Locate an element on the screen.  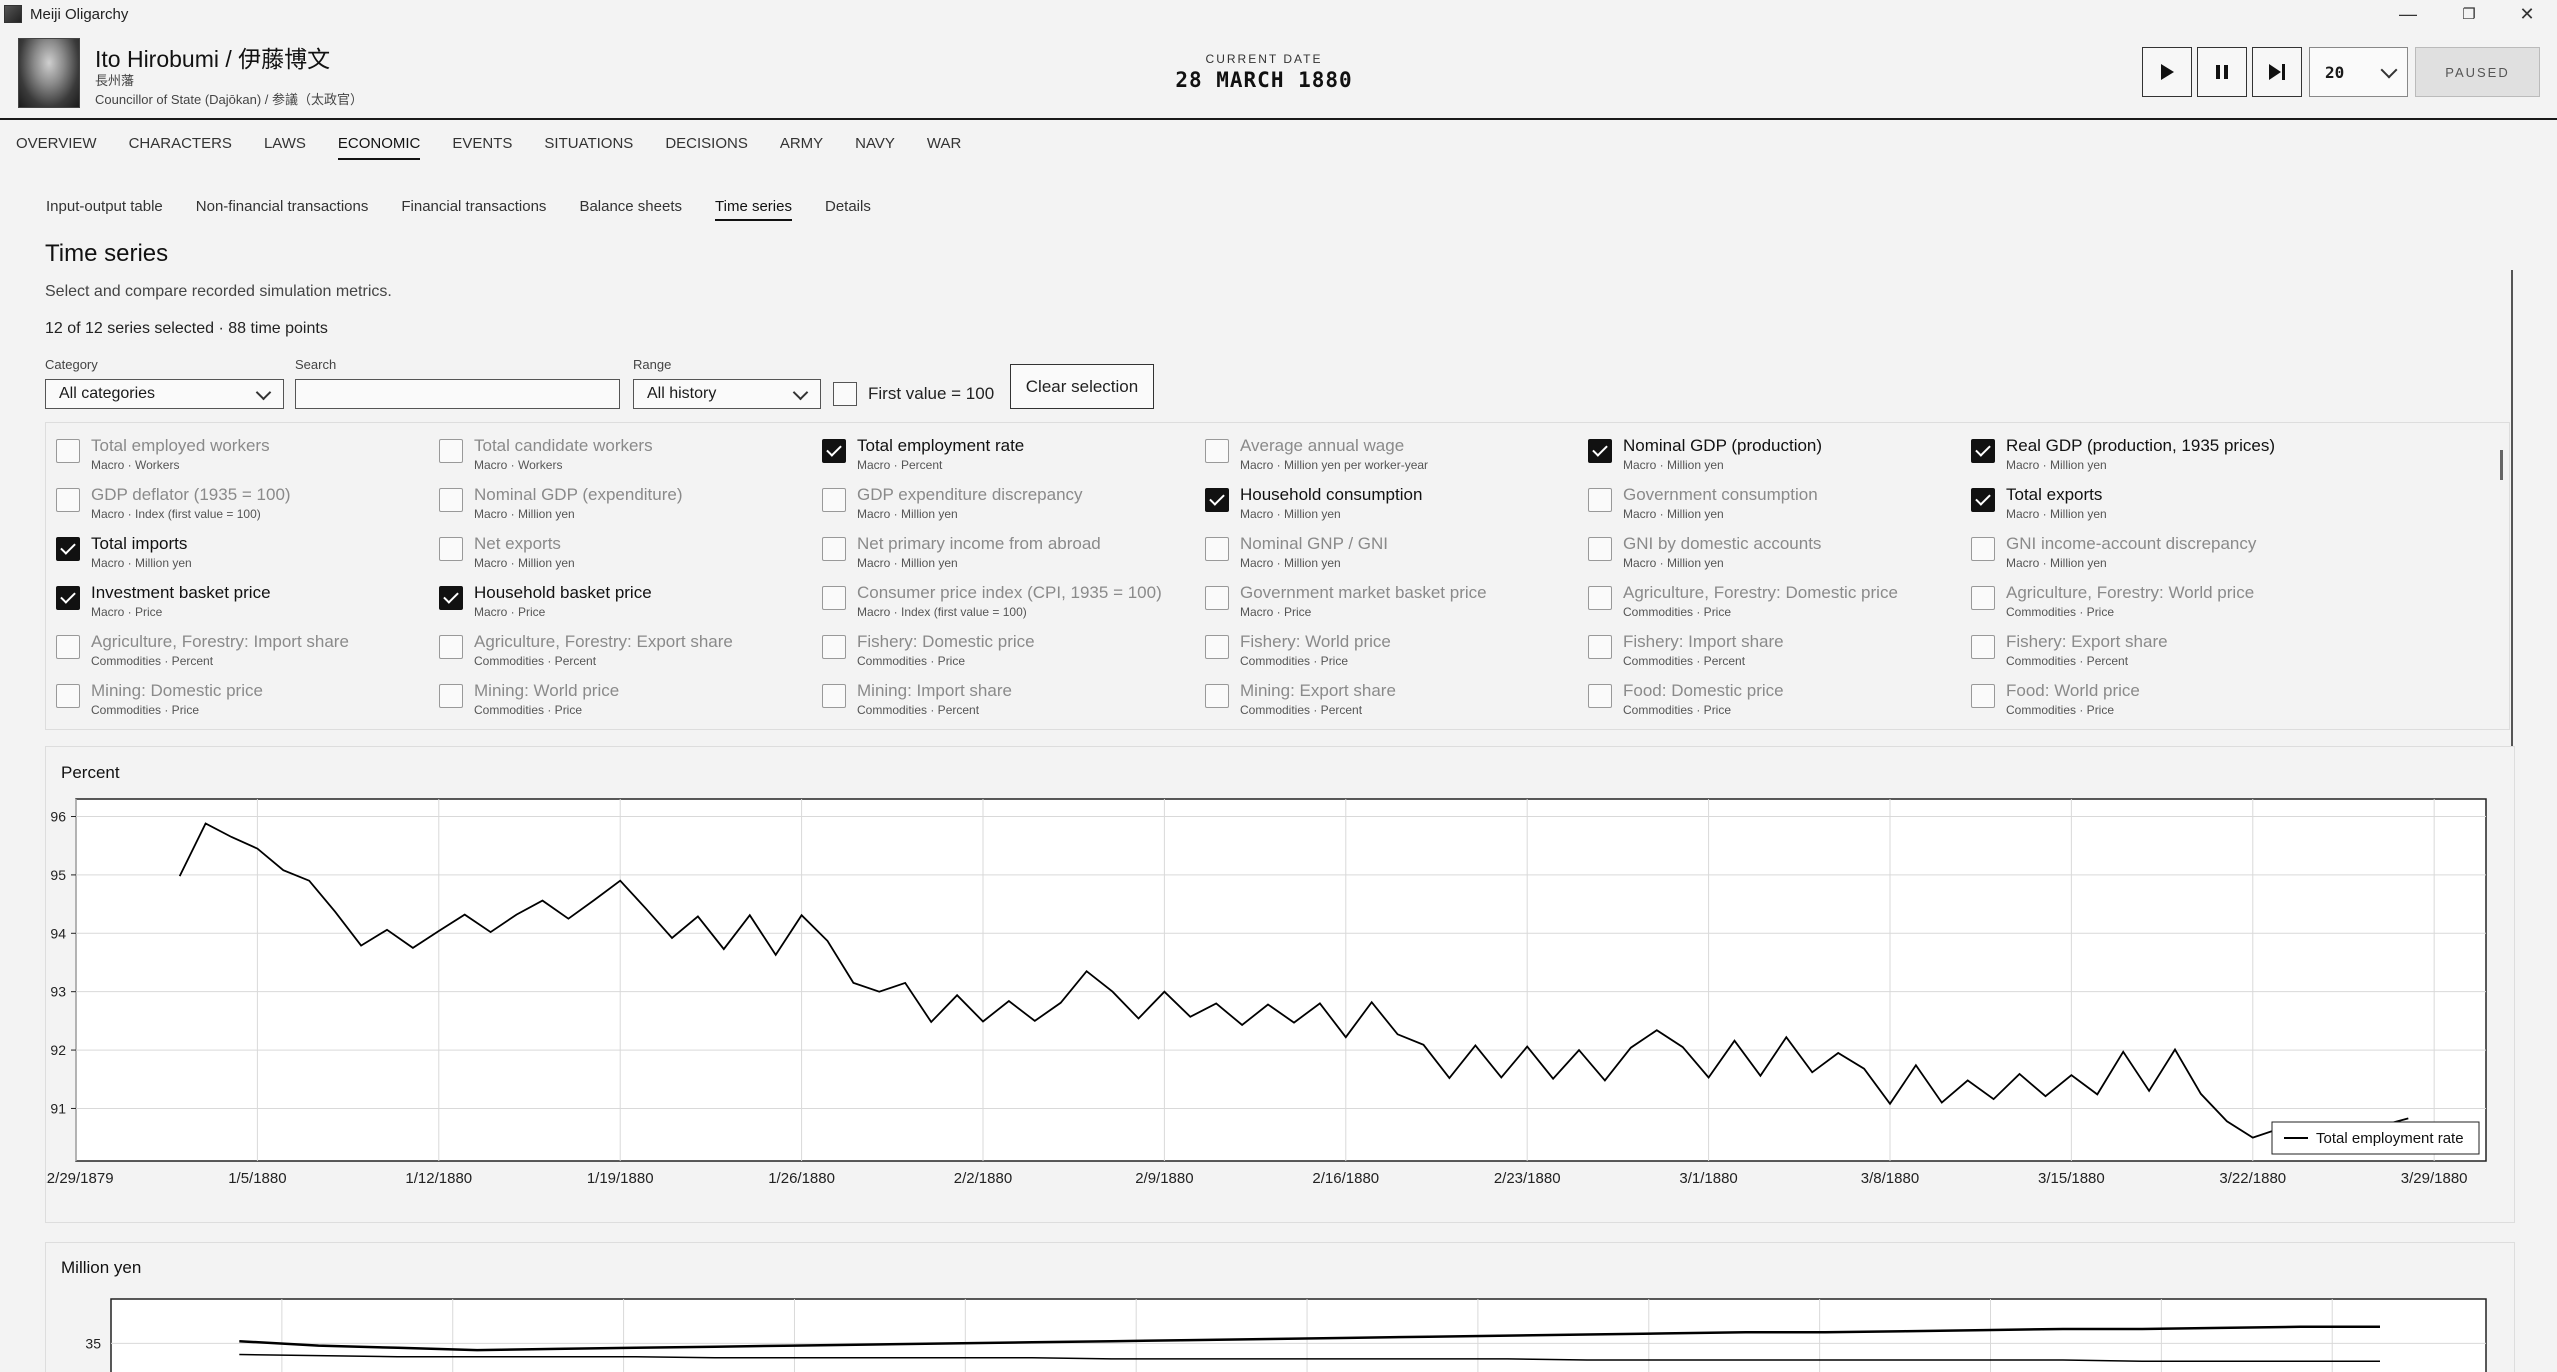
pause-button is located at coordinates (2222, 72).